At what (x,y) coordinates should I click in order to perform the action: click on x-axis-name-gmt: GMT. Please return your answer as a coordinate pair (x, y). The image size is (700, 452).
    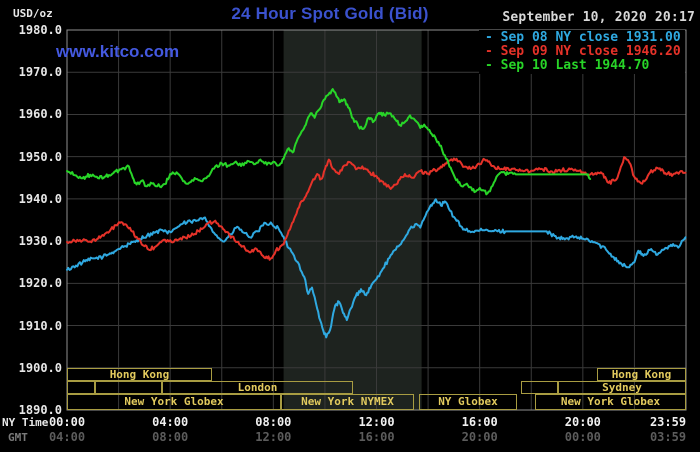
    Looking at the image, I should click on (18, 437).